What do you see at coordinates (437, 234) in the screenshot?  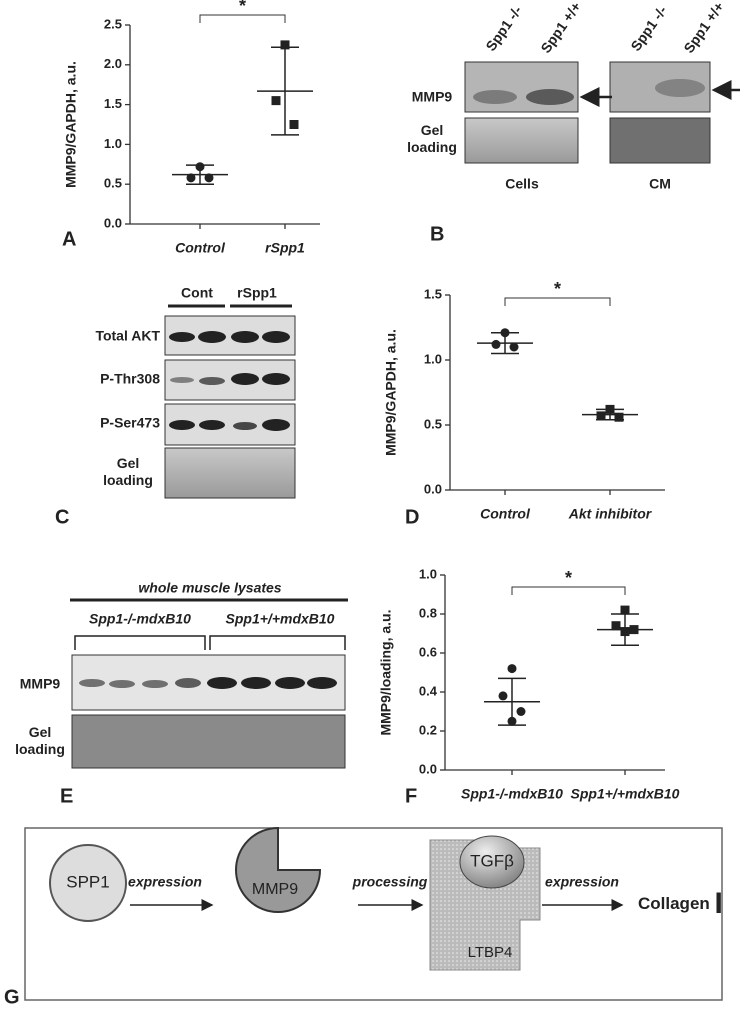 I see `panel-letter: B` at bounding box center [437, 234].